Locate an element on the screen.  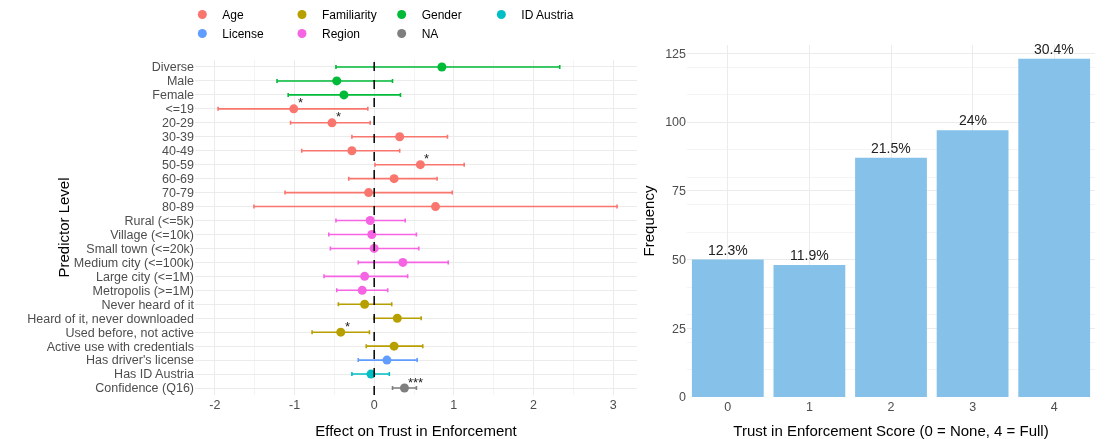
legend-label: Gender is located at coordinates (441, 15).